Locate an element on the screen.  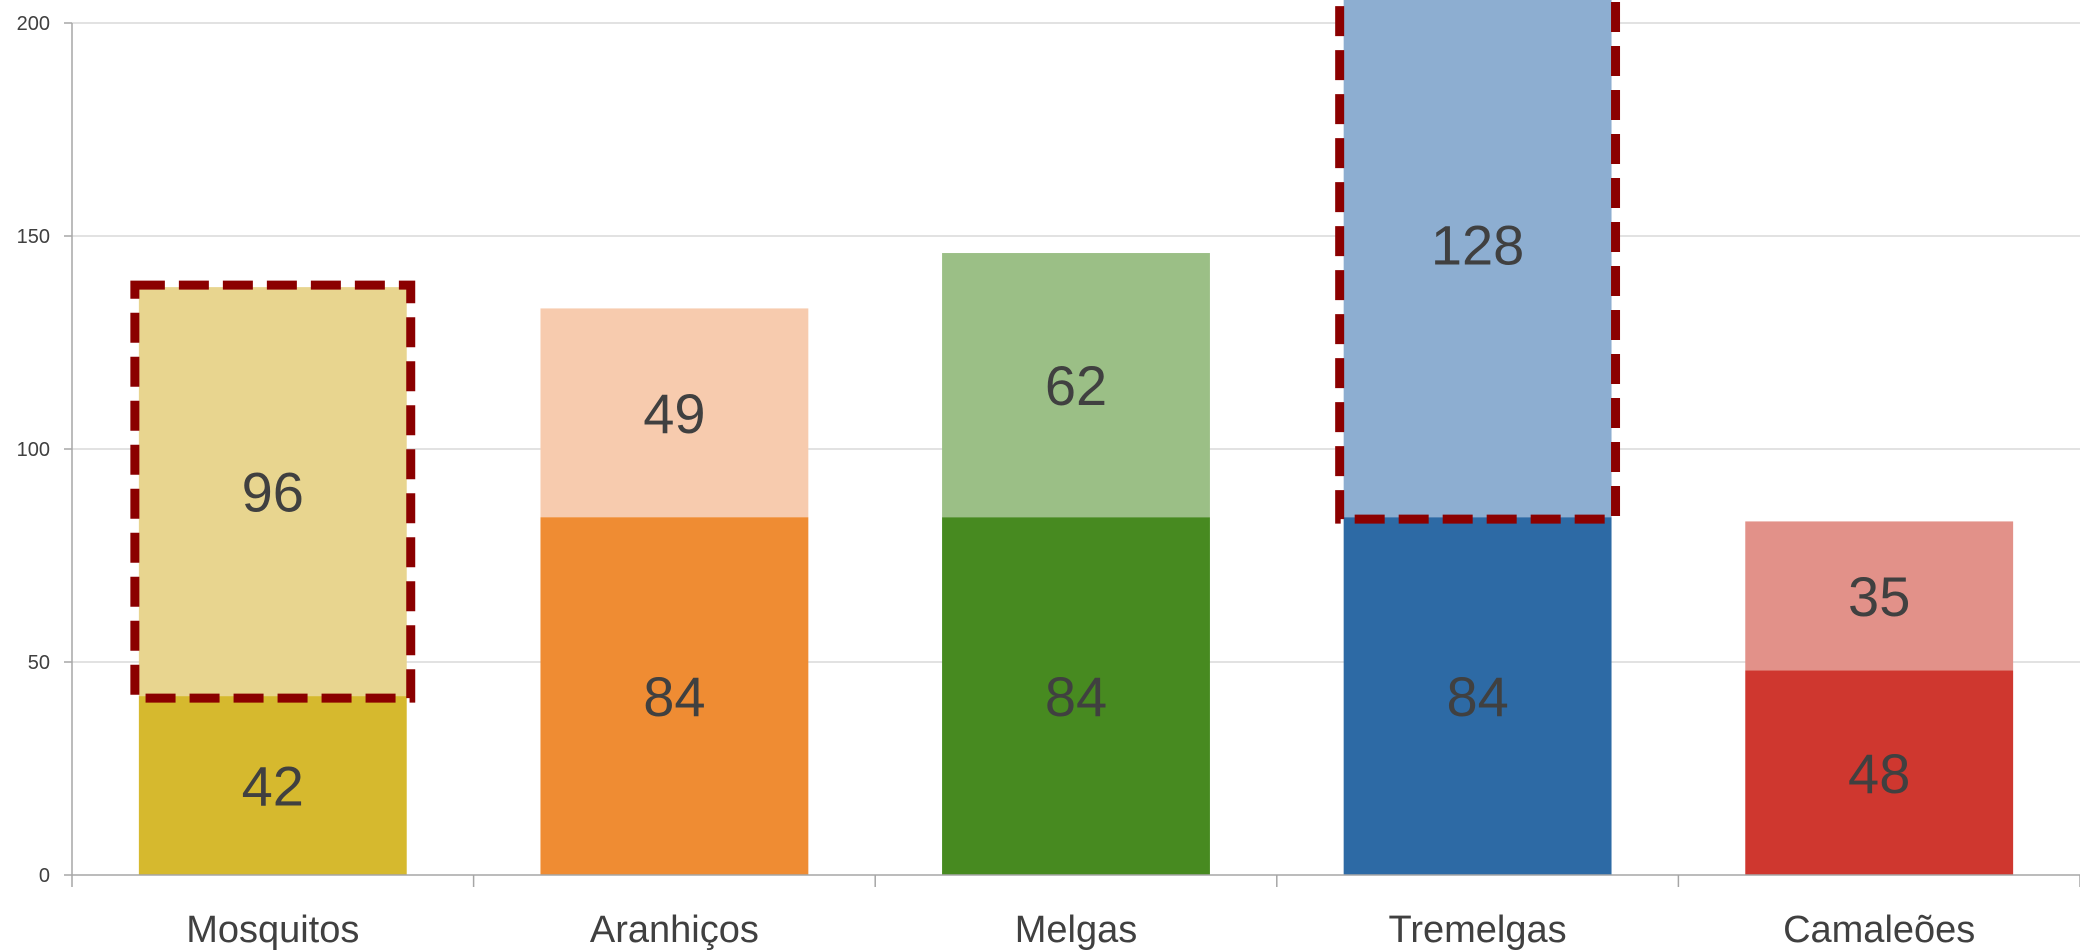
bar-aranhi-os-s1 is located at coordinates (674, 696).